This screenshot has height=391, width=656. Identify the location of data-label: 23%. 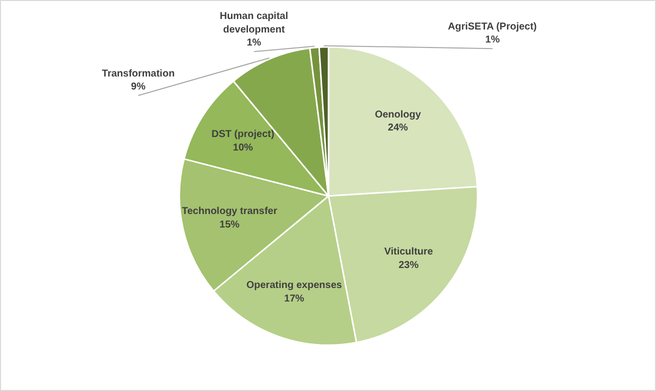
(408, 265).